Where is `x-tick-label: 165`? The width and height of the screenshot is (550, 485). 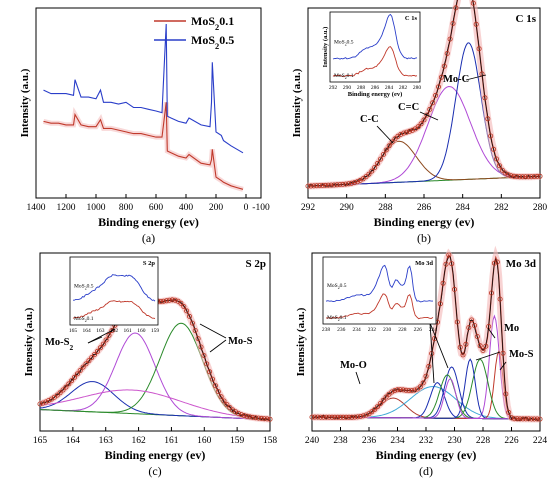
x-tick-label: 165 is located at coordinates (40, 441).